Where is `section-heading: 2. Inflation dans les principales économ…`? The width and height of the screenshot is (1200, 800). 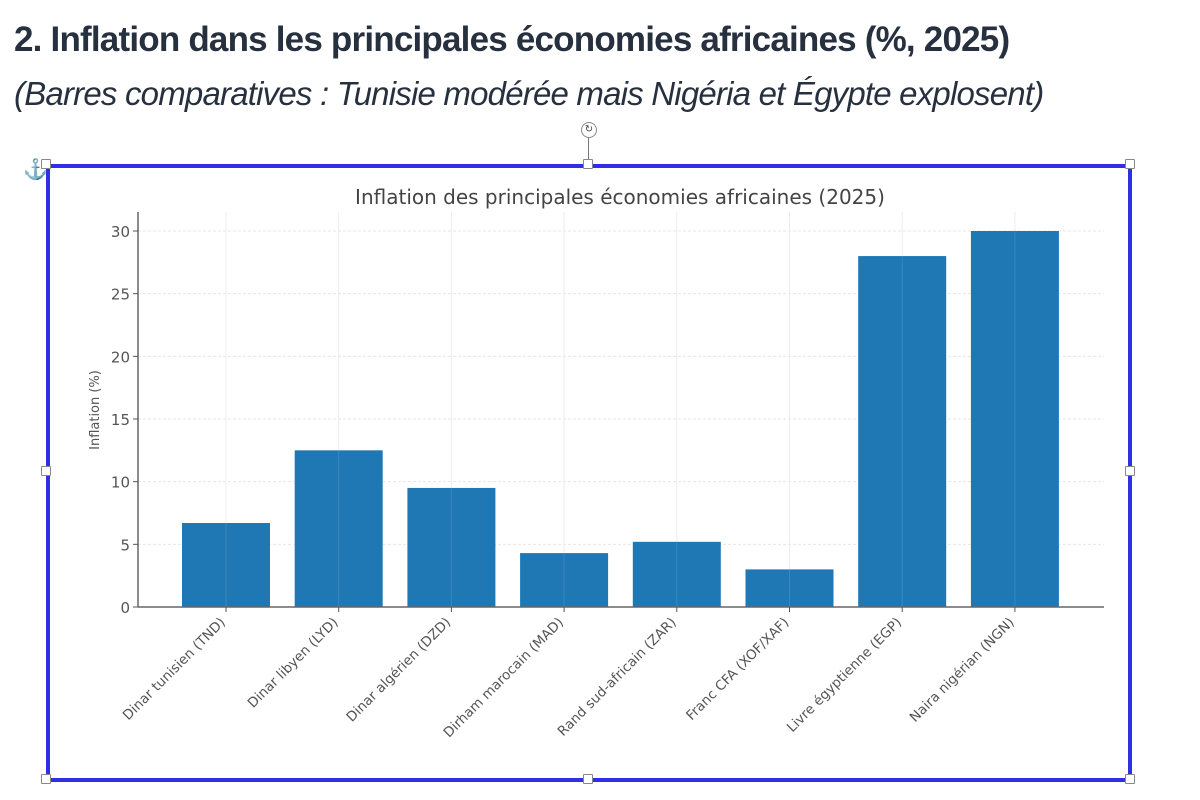 section-heading: 2. Inflation dans les principales économ… is located at coordinates (512, 39).